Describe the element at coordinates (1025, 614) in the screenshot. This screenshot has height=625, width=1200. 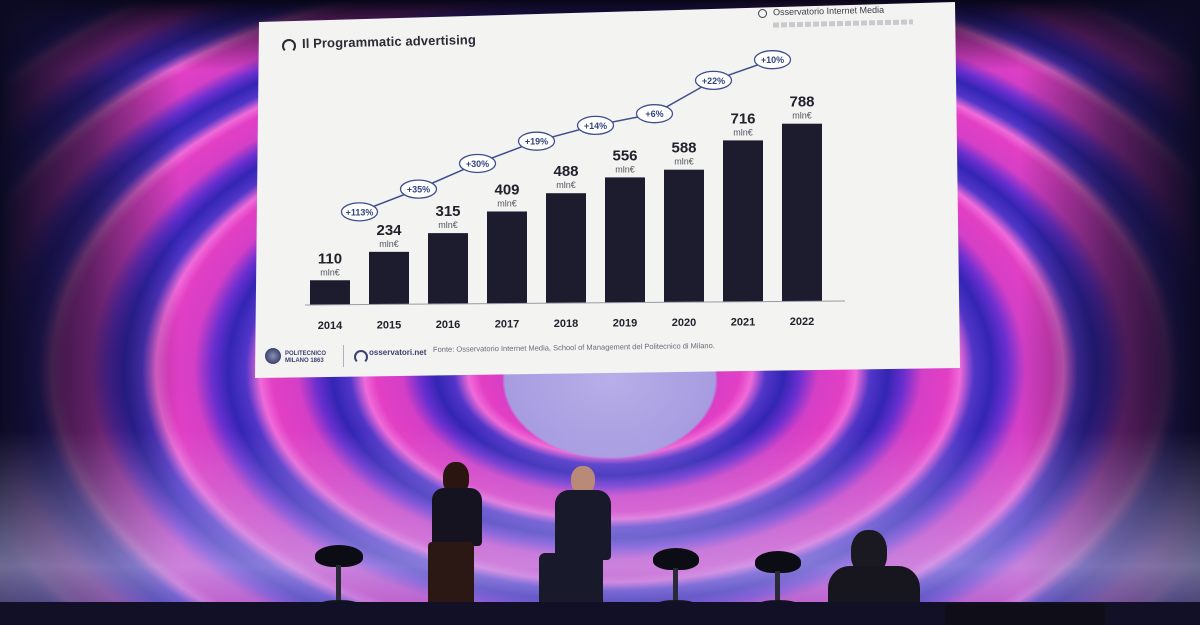
I see `stage-monitor` at that location.